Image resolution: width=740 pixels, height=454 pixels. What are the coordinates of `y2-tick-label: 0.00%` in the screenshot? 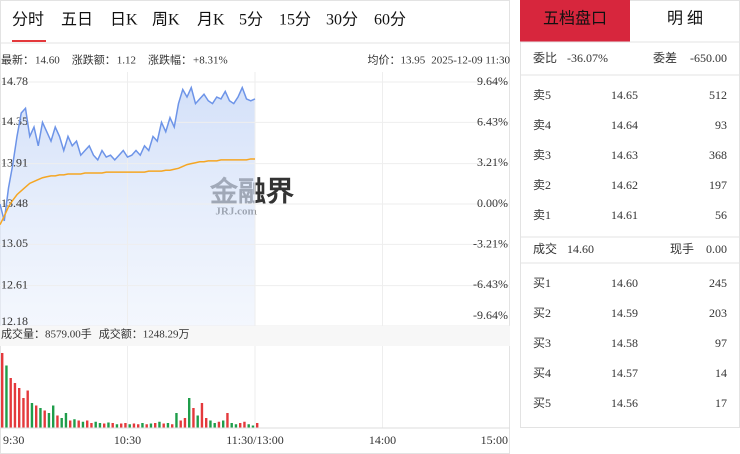 It's located at (492, 203).